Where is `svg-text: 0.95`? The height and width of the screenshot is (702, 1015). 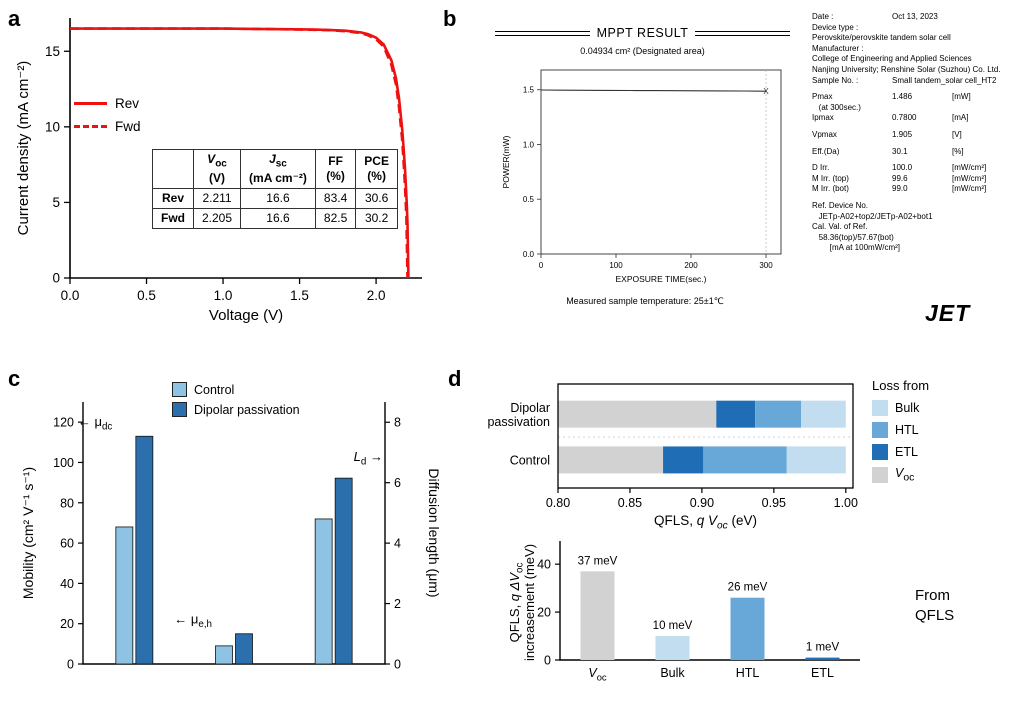 svg-text: 0.95 is located at coordinates (774, 503).